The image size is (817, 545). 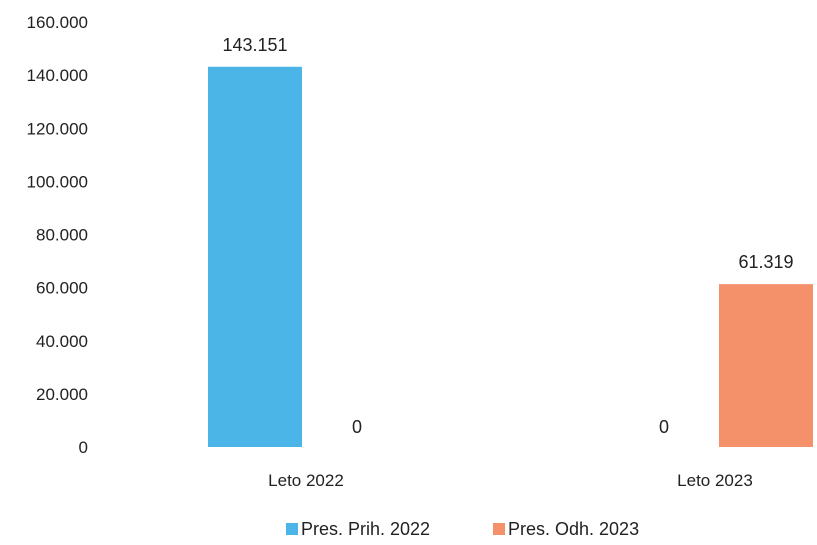 What do you see at coordinates (57, 22) in the screenshot?
I see `y-tick-label: 160.000` at bounding box center [57, 22].